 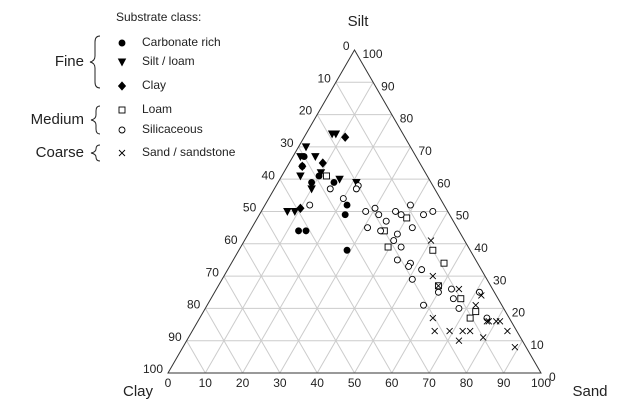 I want to click on clay-tick-label: 20, so click(x=306, y=111).